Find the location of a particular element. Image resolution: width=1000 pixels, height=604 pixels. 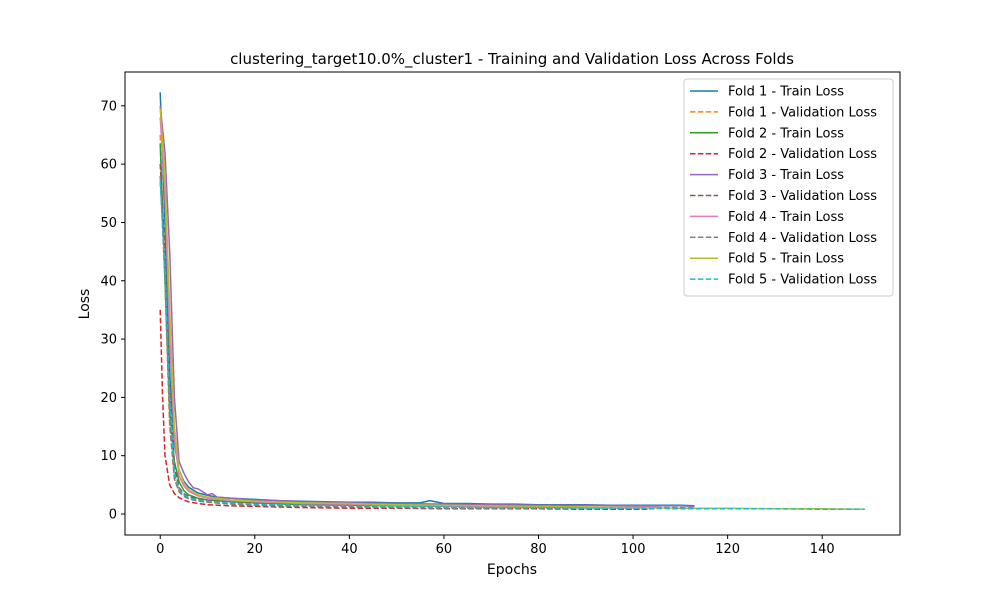

legend-label: Fold 4 - Train Loss is located at coordinates (786, 217).